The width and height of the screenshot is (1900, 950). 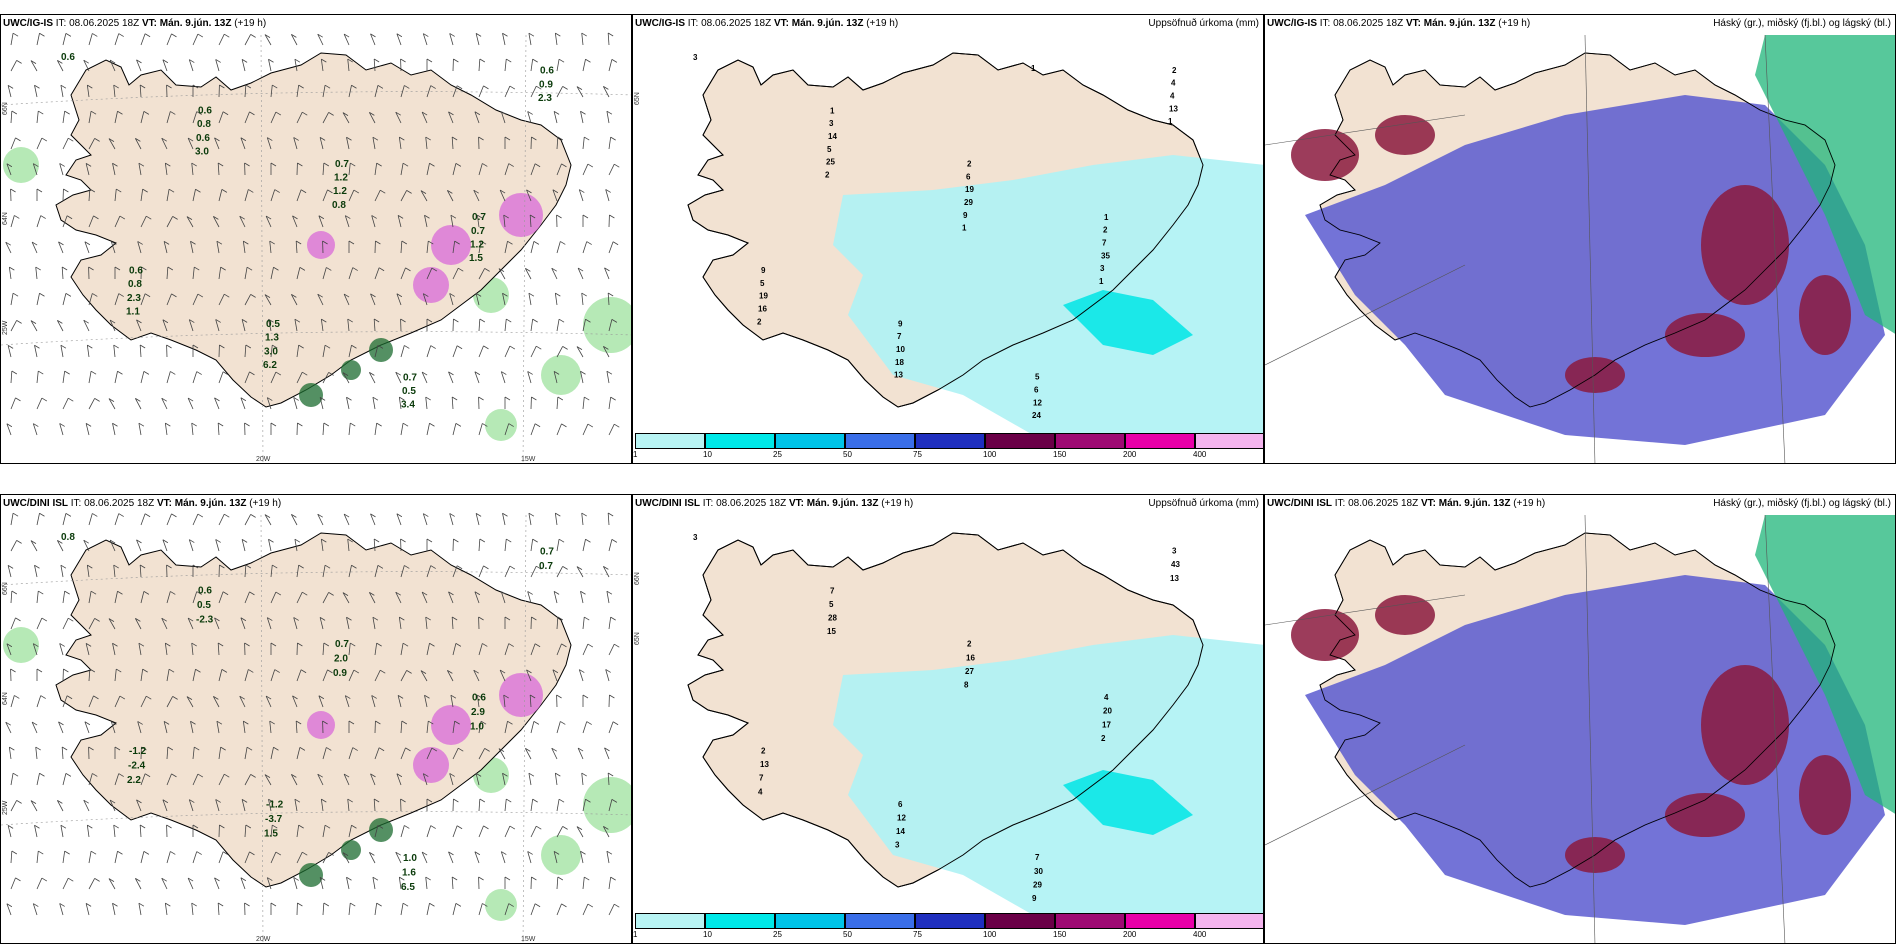 What do you see at coordinates (707, 934) in the screenshot?
I see `colorbar-tick: 10` at bounding box center [707, 934].